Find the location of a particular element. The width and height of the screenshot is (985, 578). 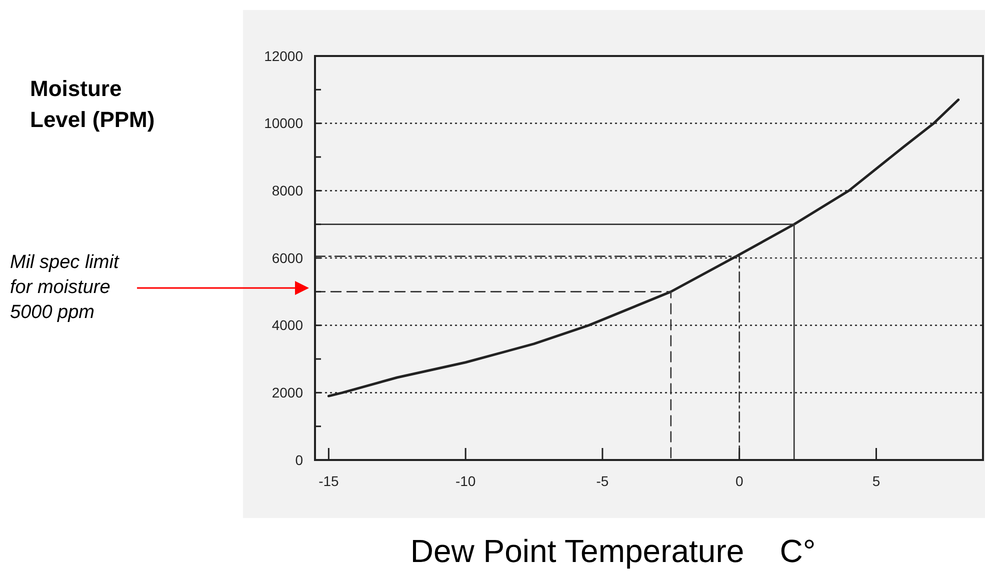

y-tick-label: 10000 is located at coordinates (284, 123).